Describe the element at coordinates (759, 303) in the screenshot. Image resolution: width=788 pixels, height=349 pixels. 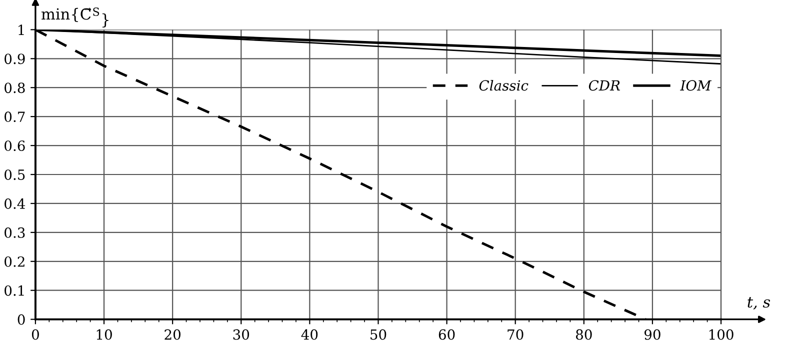
I see `x-axis-title: t, s` at that location.